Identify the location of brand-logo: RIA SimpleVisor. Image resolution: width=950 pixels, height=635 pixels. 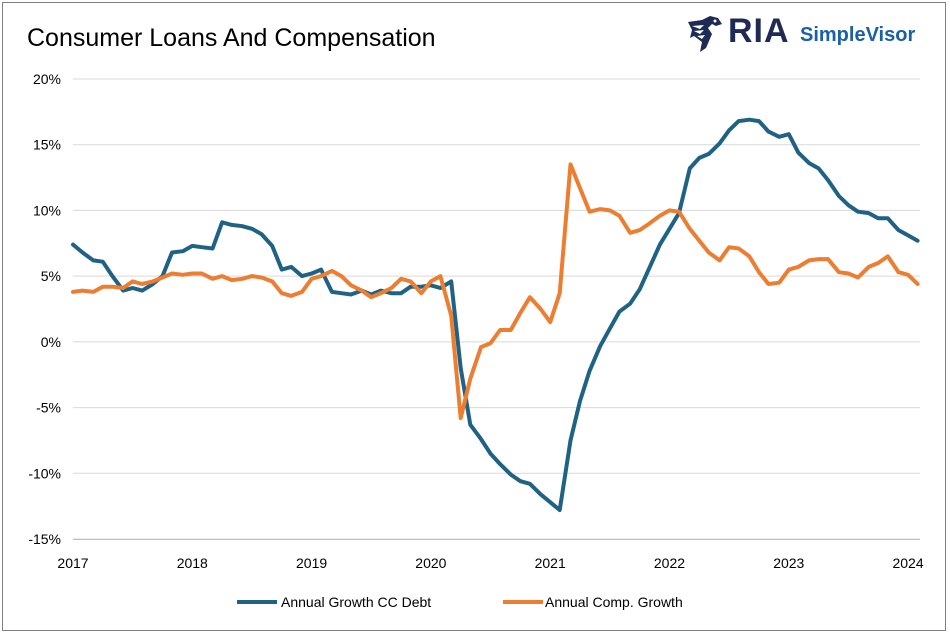
(804, 34).